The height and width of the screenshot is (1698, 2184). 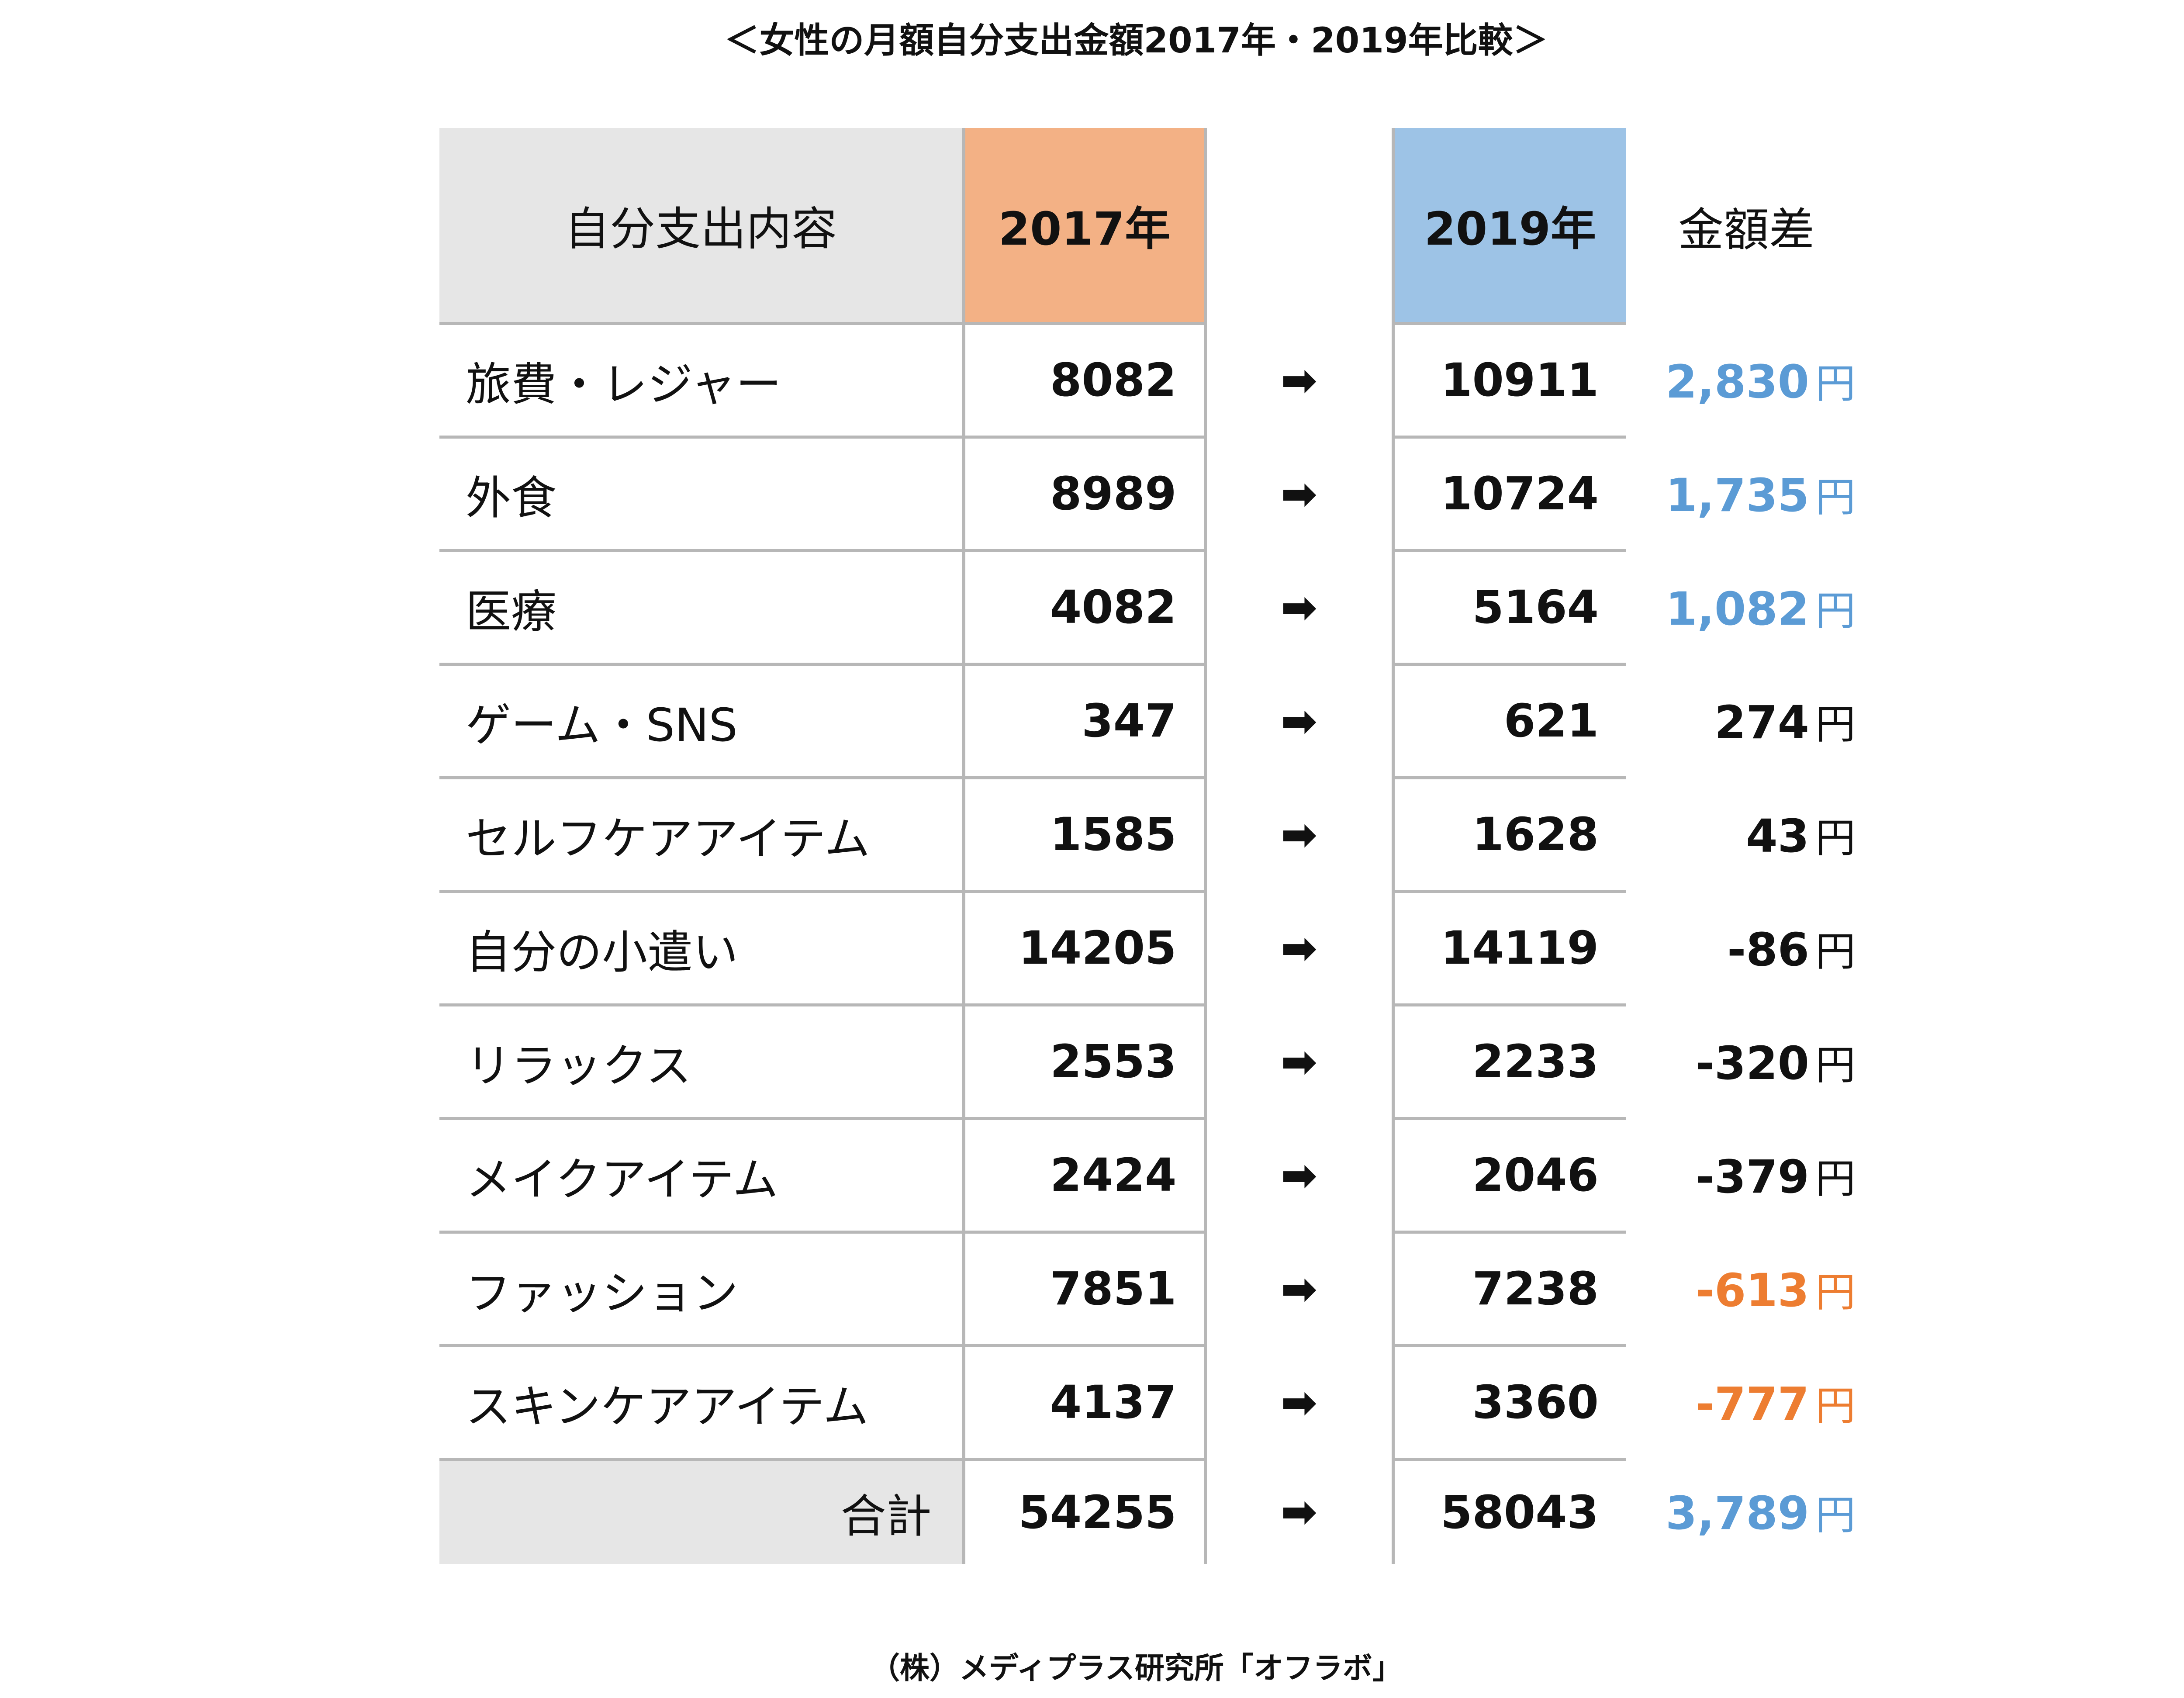 I want to click on difference-value: 43, so click(x=1777, y=836).